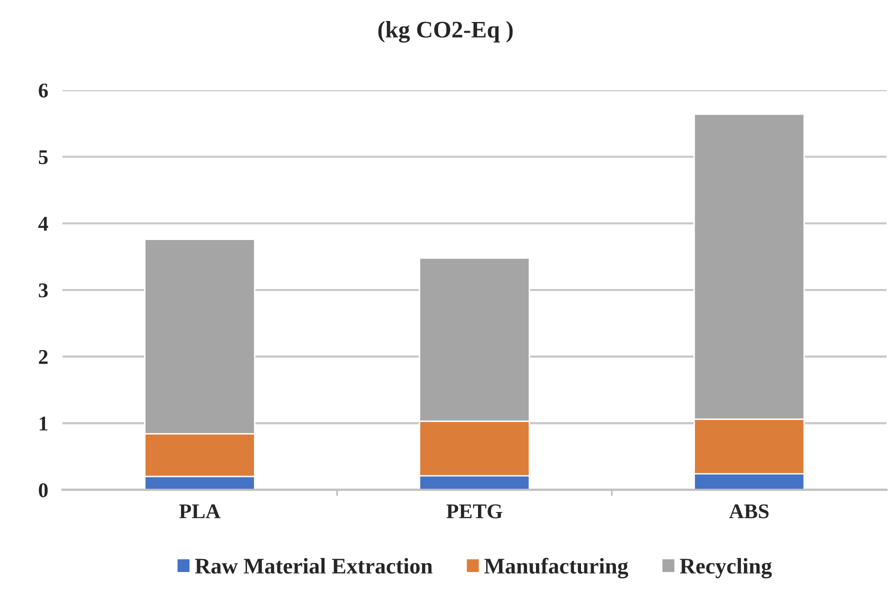  What do you see at coordinates (43, 223) in the screenshot?
I see `y-tick-label: 4` at bounding box center [43, 223].